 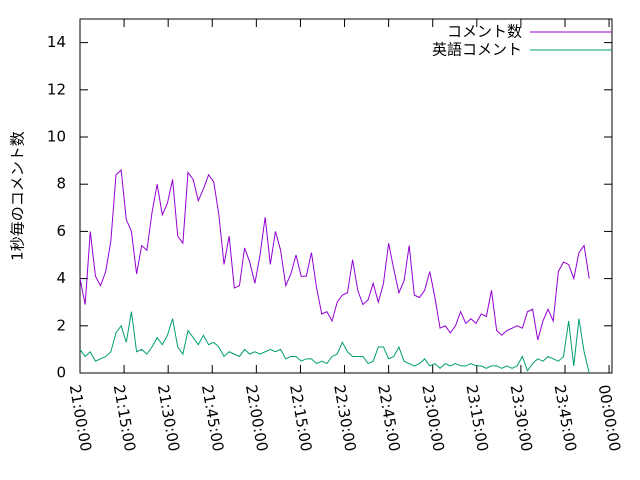 I want to click on x-tick-label: 22:15:00, so click(x=300, y=417).